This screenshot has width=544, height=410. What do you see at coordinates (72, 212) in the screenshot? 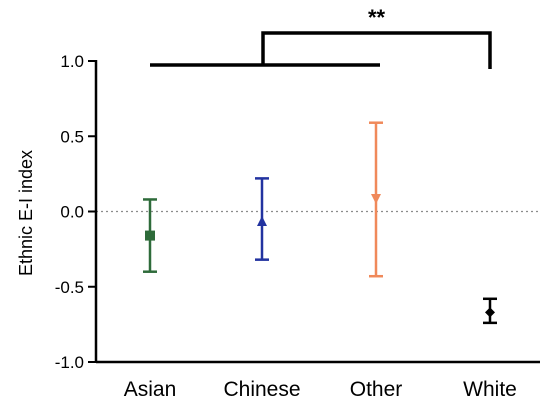
I see `y-tick-label: 0.0` at bounding box center [72, 212].